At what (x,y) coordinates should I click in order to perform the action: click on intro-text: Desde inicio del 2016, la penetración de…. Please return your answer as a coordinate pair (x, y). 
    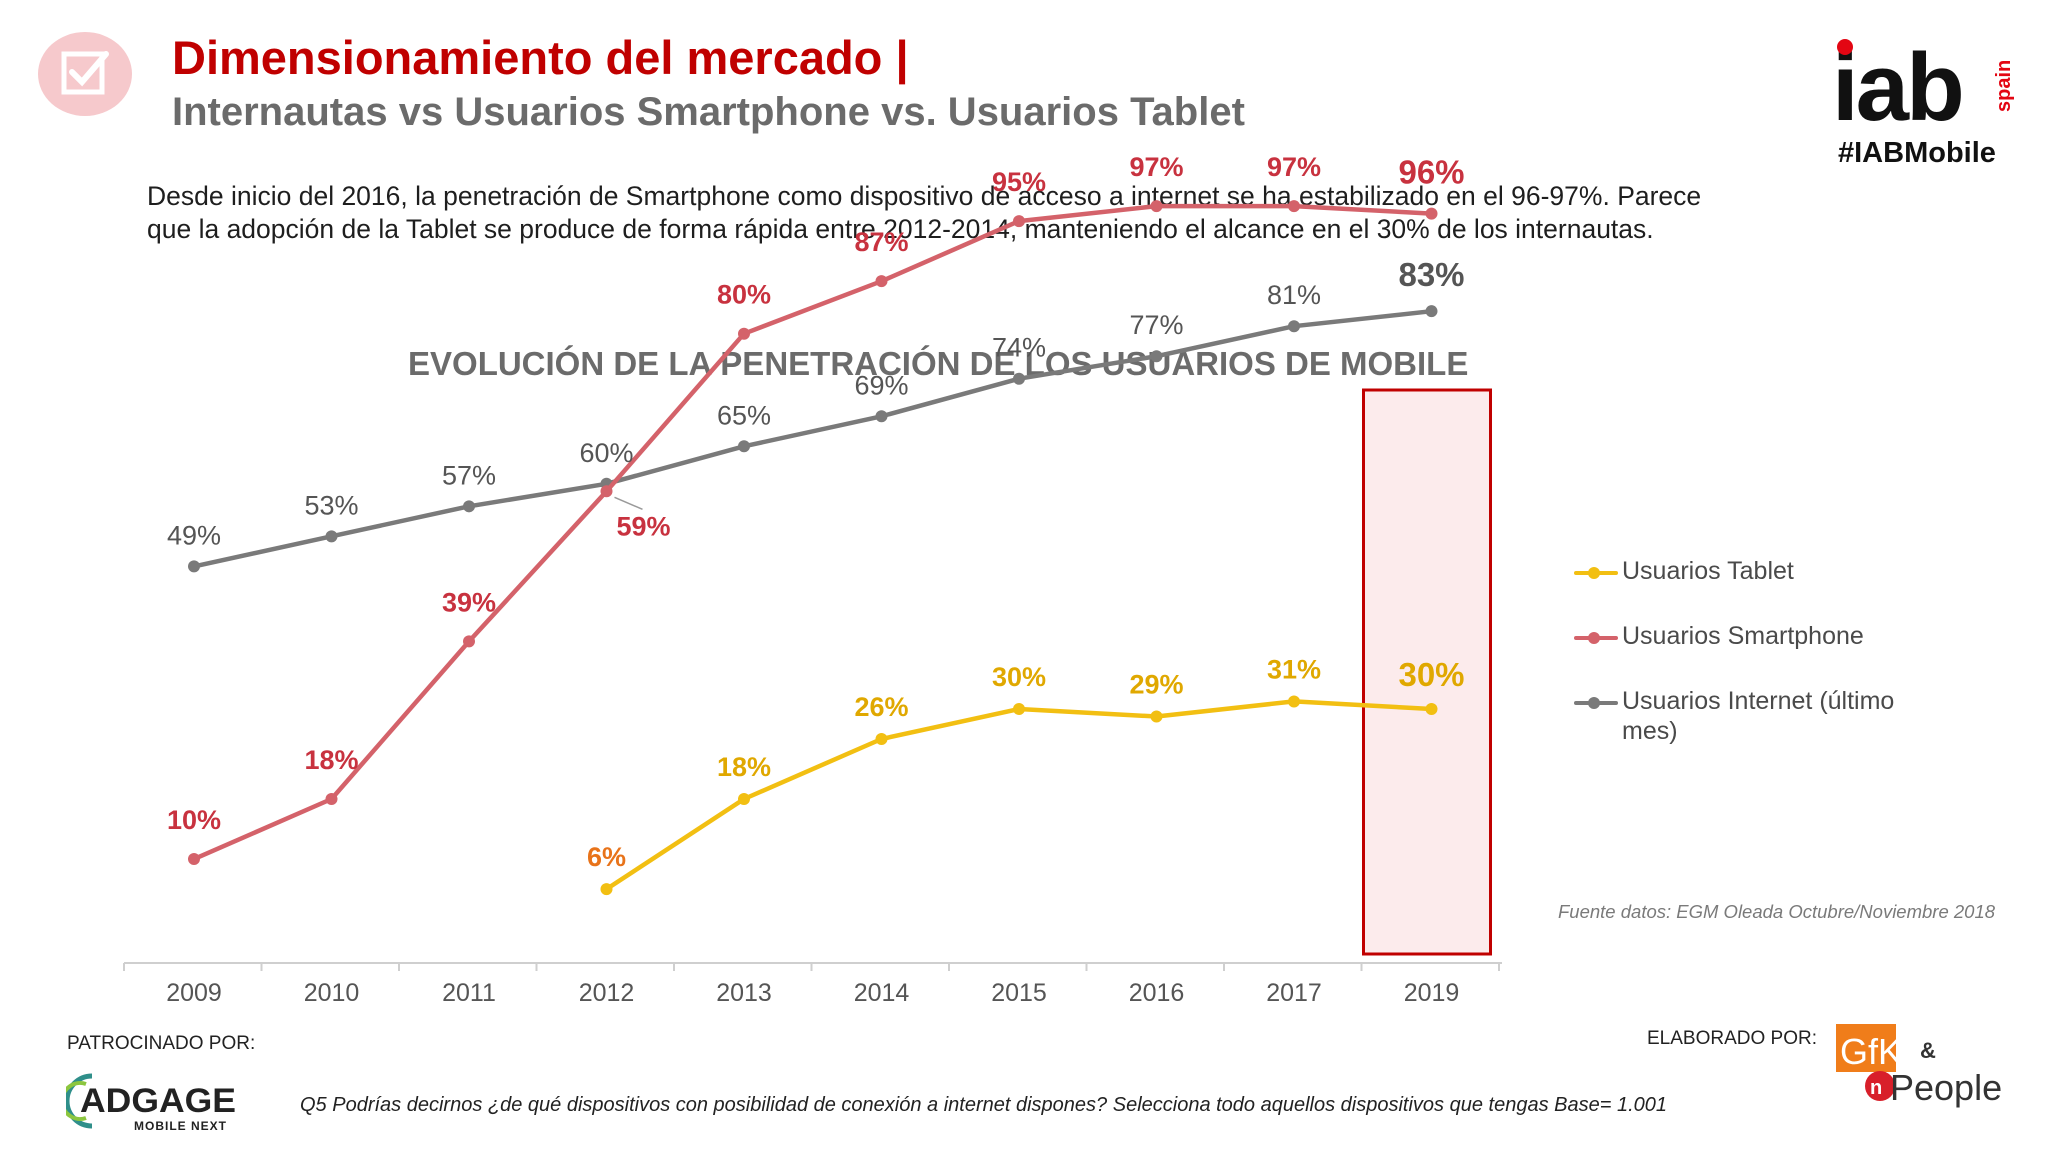
    Looking at the image, I should click on (924, 212).